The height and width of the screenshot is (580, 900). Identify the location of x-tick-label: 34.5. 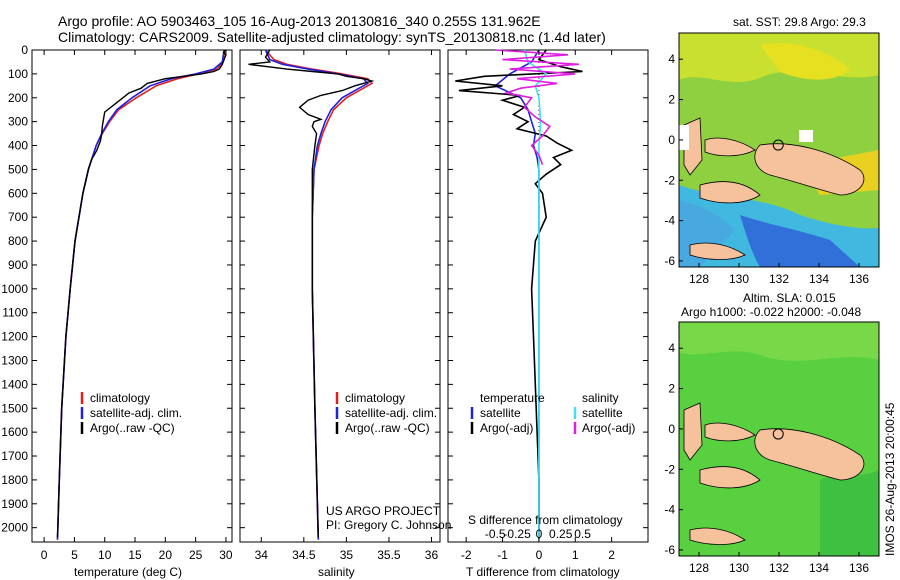
(304, 555).